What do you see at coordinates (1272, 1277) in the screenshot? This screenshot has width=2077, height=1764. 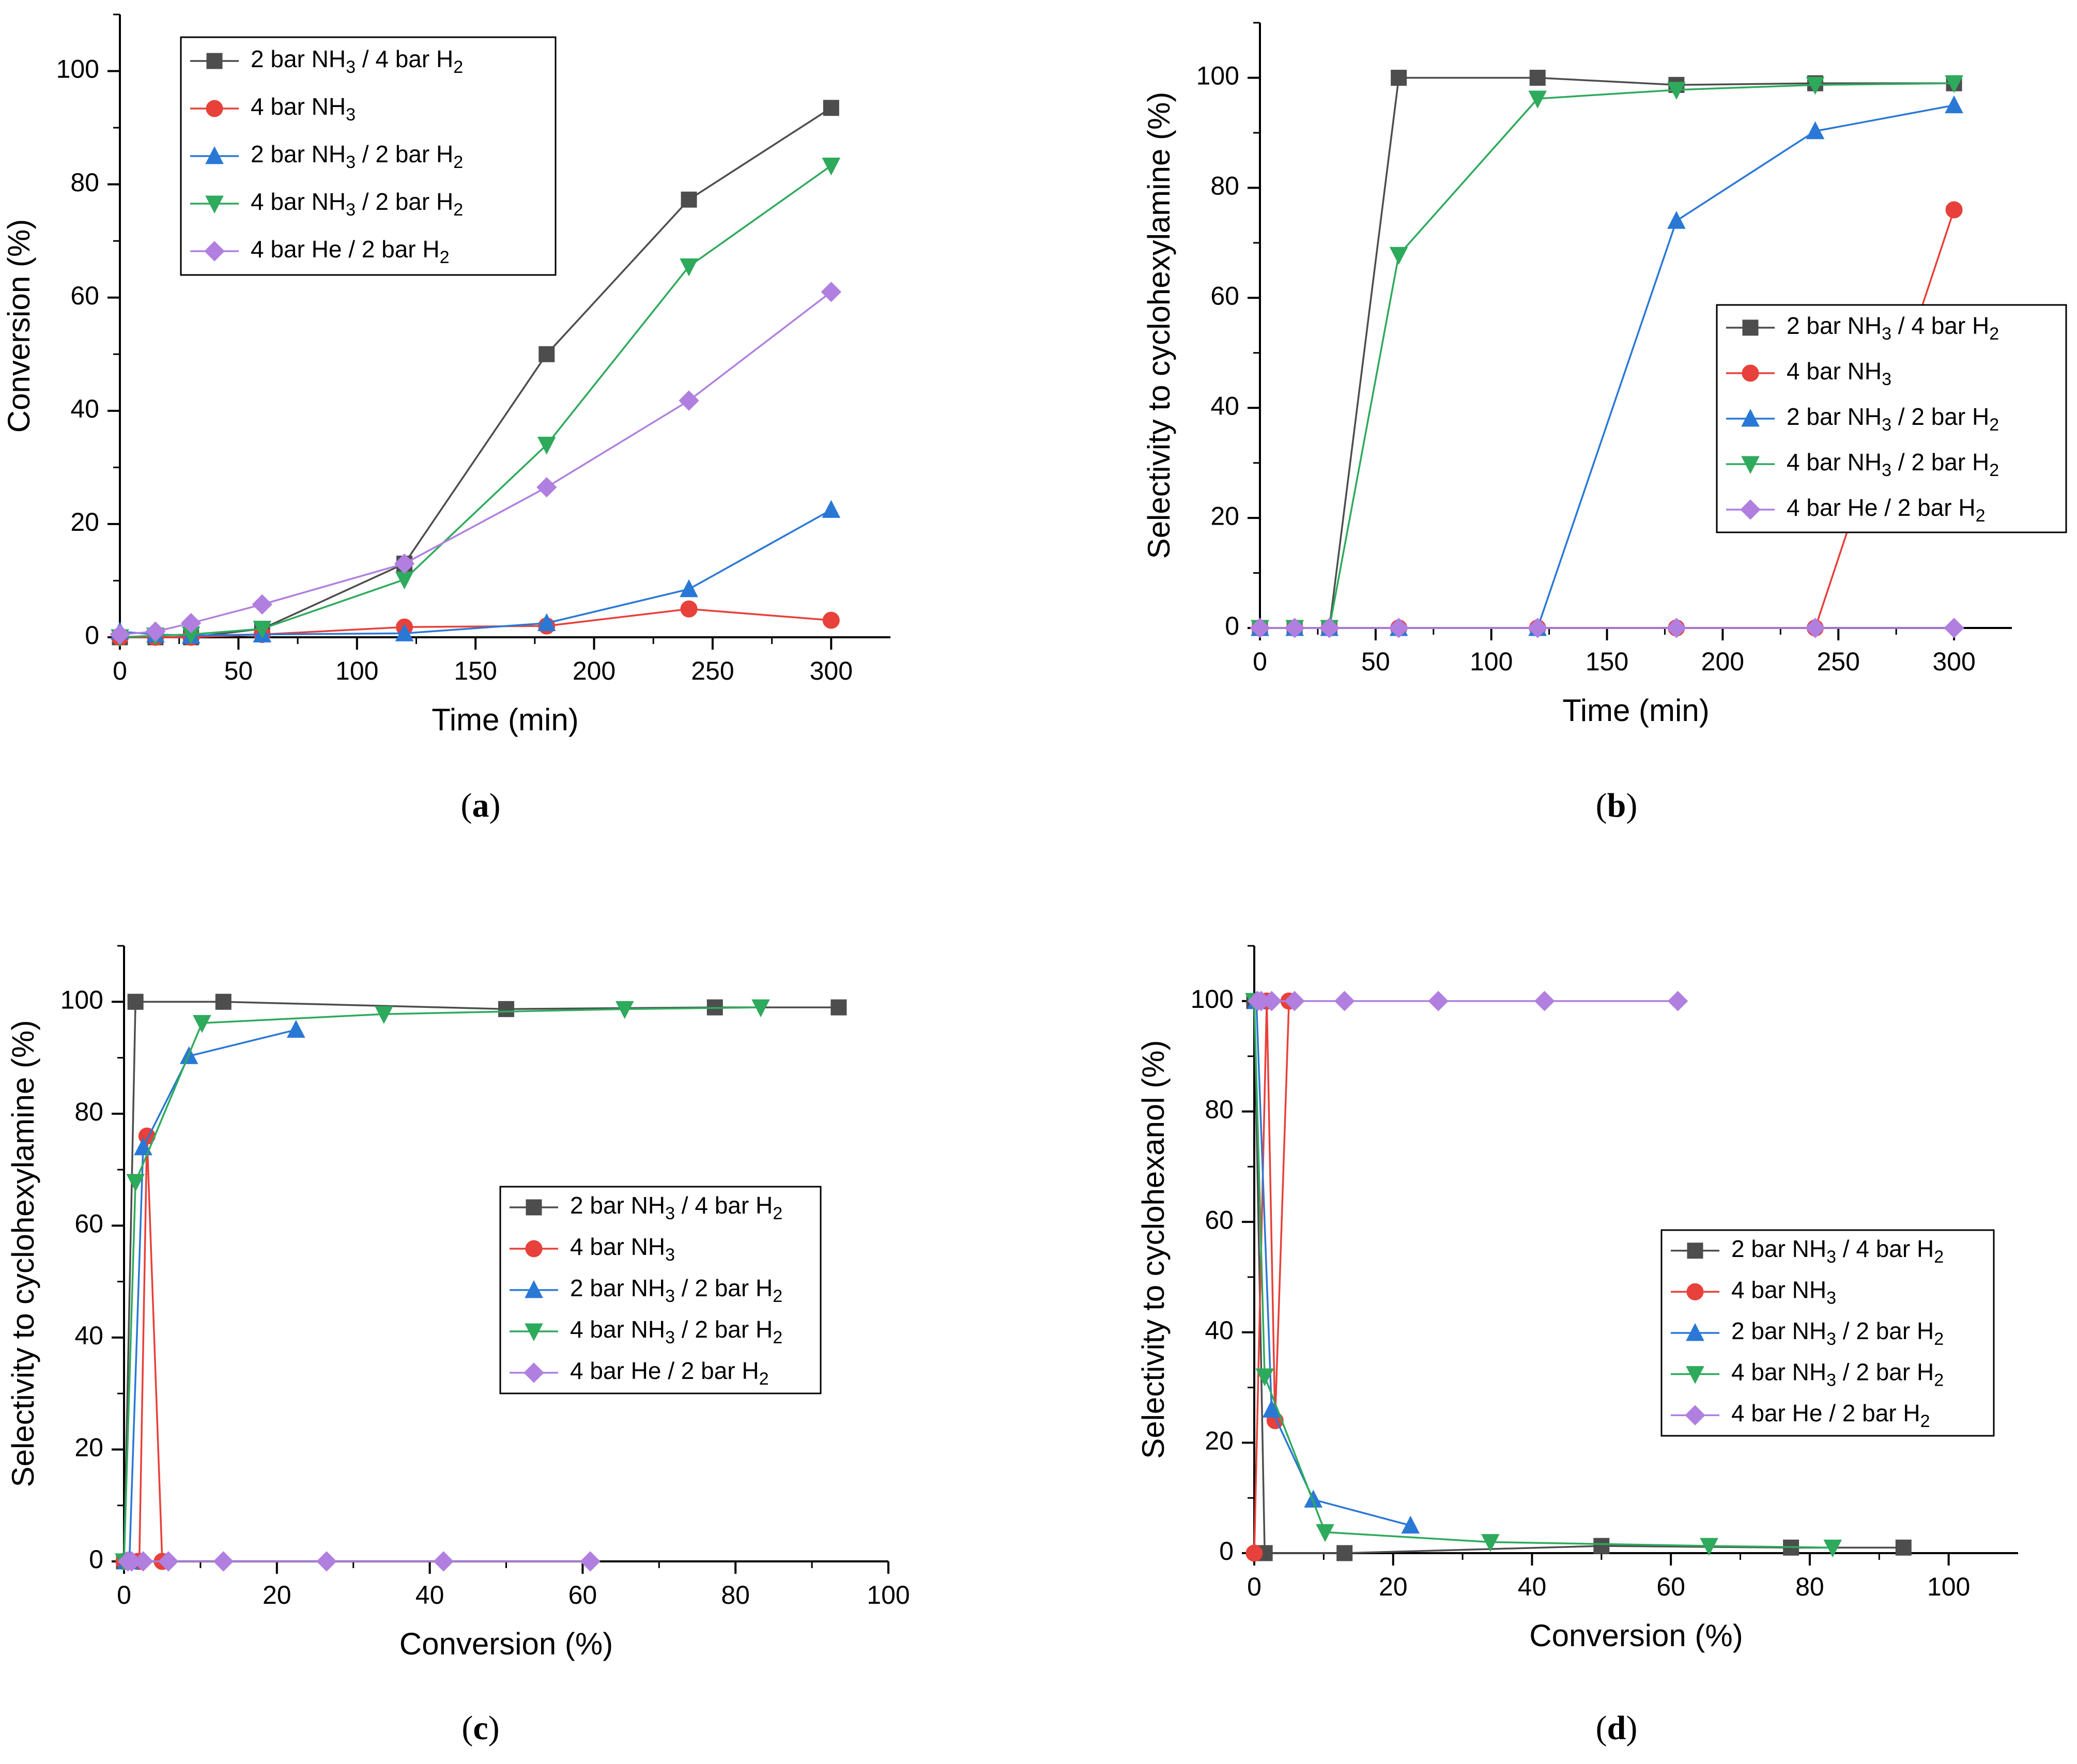 I see `series-line` at bounding box center [1272, 1277].